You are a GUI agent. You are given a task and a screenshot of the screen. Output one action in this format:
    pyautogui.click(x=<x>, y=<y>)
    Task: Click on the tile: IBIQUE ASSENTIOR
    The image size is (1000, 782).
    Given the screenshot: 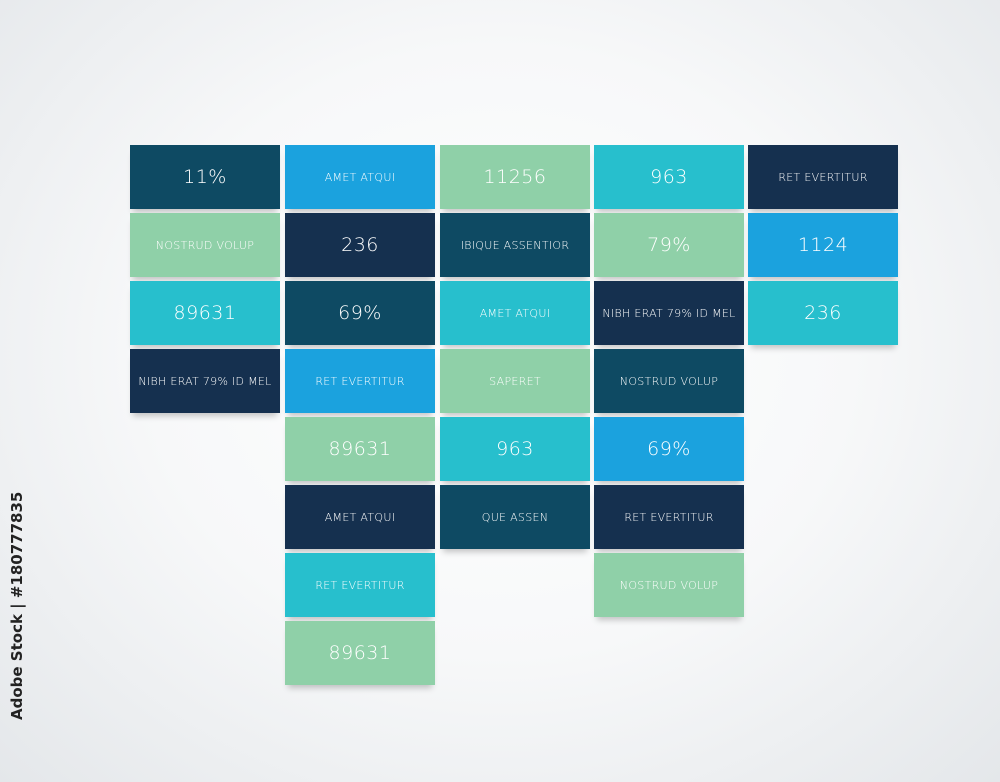 What is the action you would take?
    pyautogui.click(x=515, y=245)
    